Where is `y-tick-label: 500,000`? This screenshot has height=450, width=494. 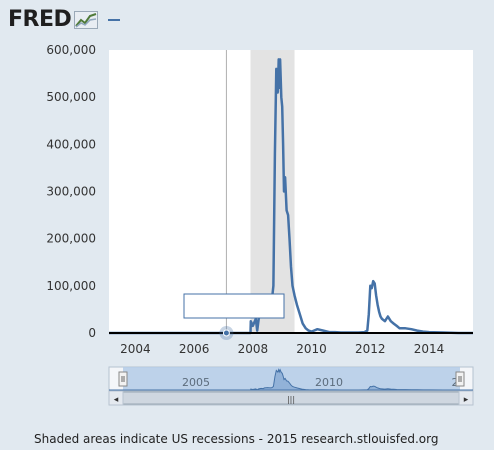
y-tick-label: 500,000 is located at coordinates (71, 97).